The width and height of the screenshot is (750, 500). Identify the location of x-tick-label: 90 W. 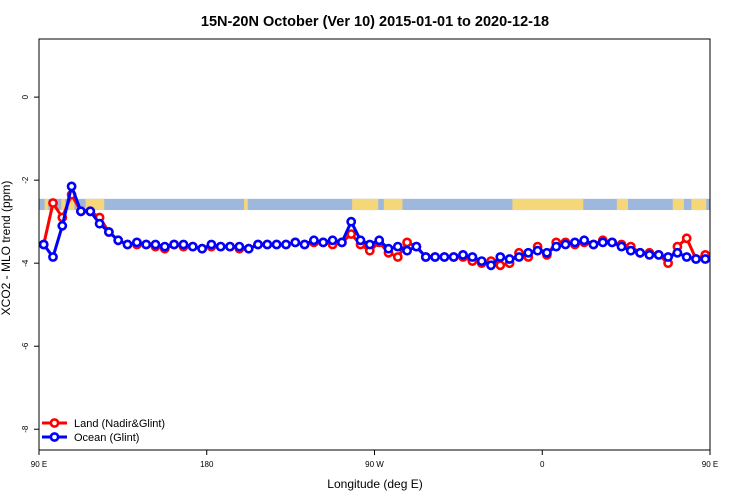
(374, 464).